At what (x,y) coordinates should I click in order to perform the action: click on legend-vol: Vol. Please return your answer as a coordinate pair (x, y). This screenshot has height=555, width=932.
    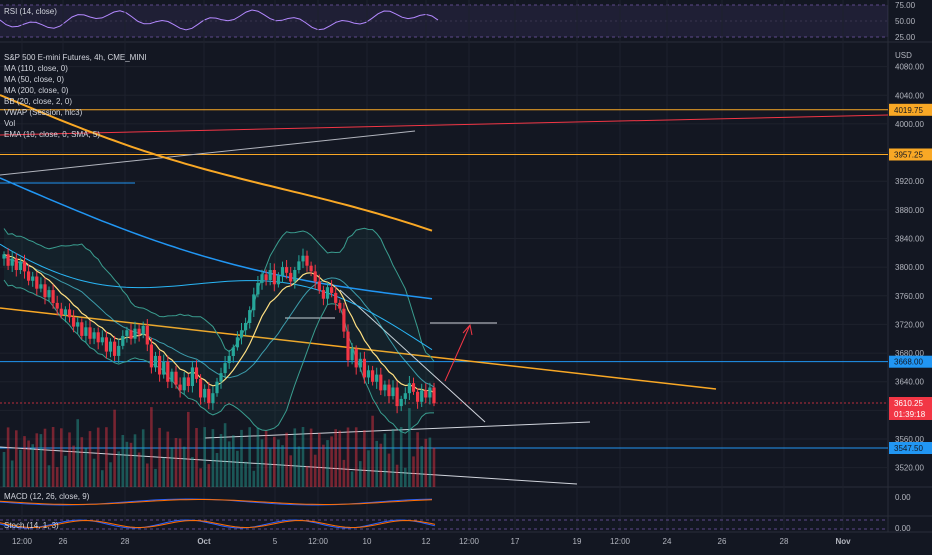
    Looking at the image, I should click on (10, 123).